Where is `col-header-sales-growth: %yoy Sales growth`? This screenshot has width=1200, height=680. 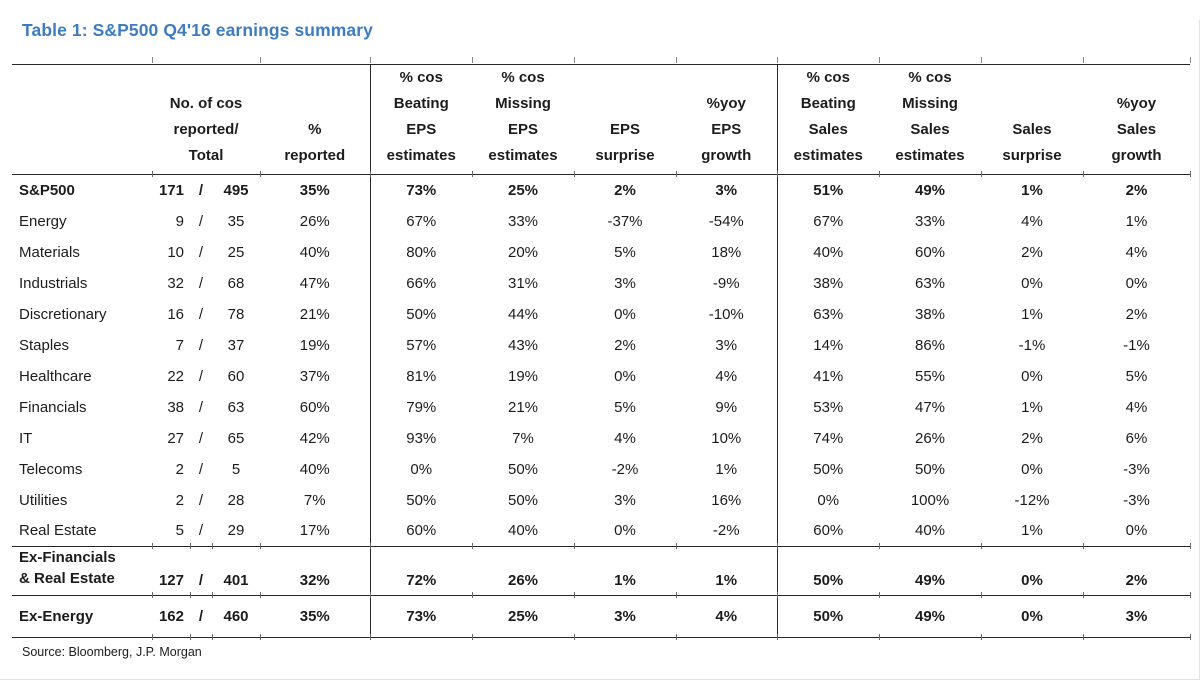
col-header-sales-growth: %yoy Sales growth is located at coordinates (1137, 116).